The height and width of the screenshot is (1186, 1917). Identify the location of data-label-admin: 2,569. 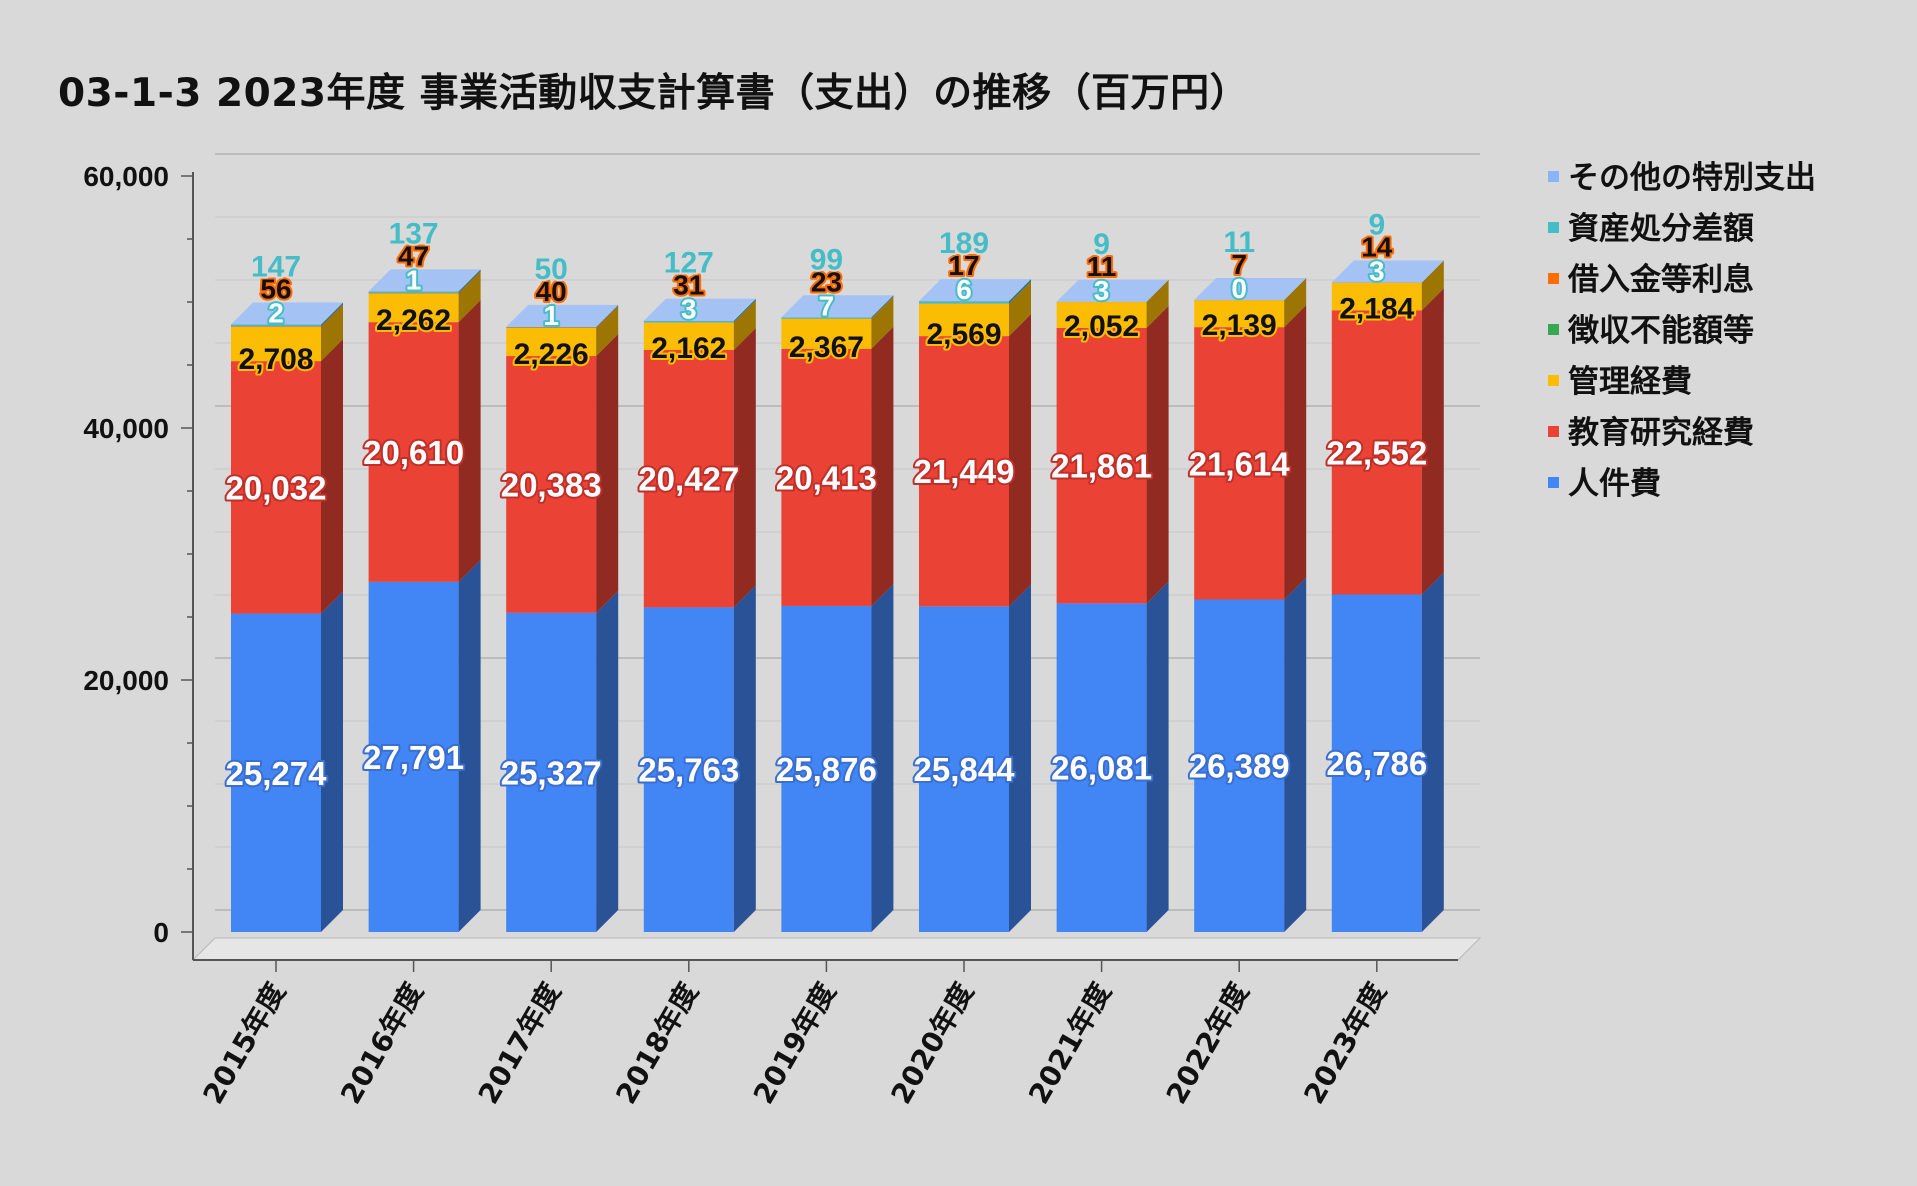
(963, 334).